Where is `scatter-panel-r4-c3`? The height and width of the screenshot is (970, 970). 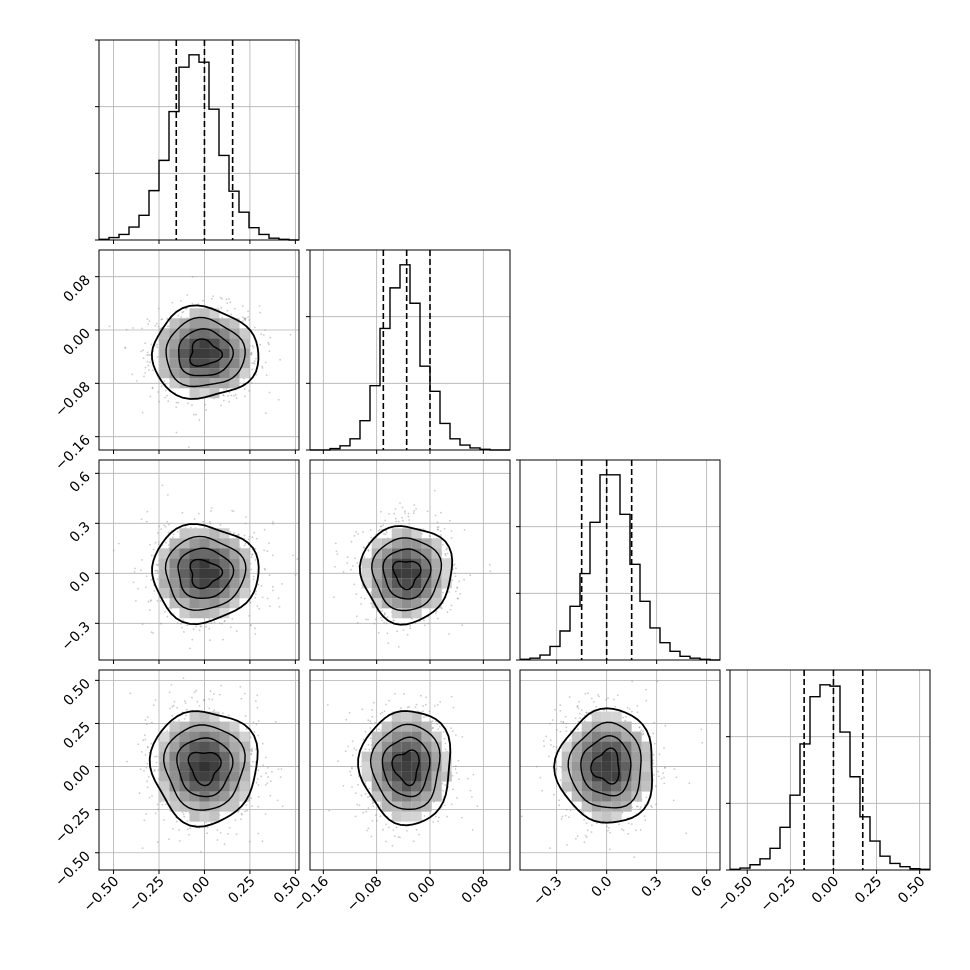 scatter-panel-r4-c3 is located at coordinates (620, 771).